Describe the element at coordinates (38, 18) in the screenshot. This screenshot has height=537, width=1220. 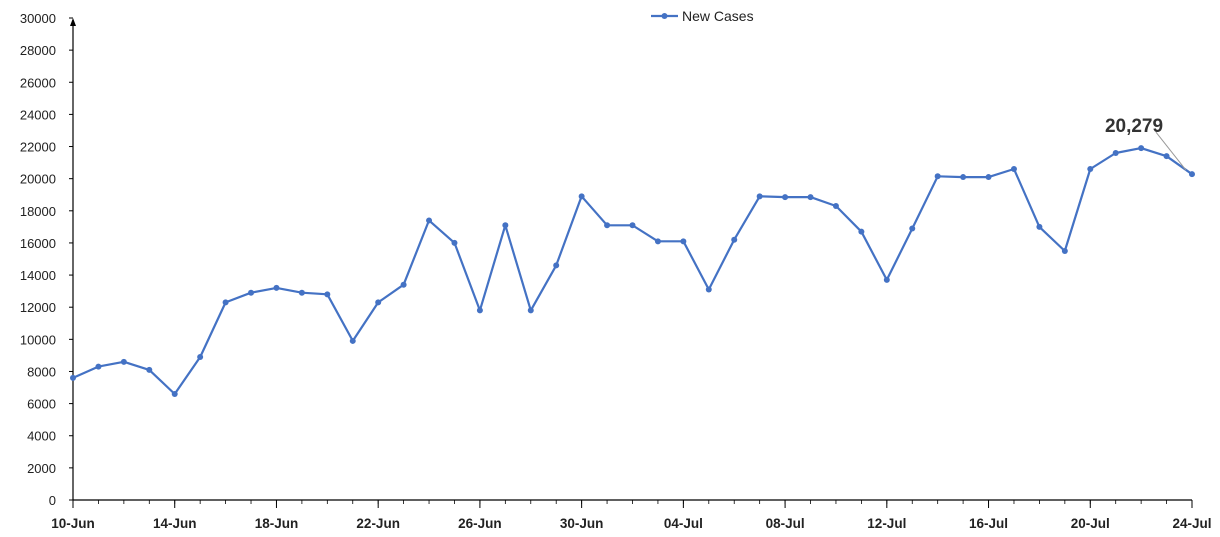
I see `y-tick-label: 30000` at that location.